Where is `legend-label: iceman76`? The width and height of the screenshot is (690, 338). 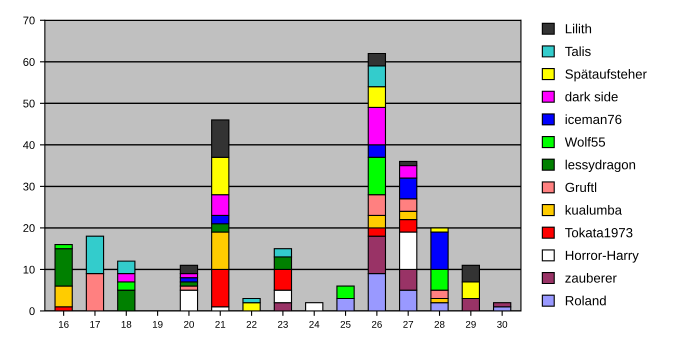 legend-label: iceman76 is located at coordinates (594, 119).